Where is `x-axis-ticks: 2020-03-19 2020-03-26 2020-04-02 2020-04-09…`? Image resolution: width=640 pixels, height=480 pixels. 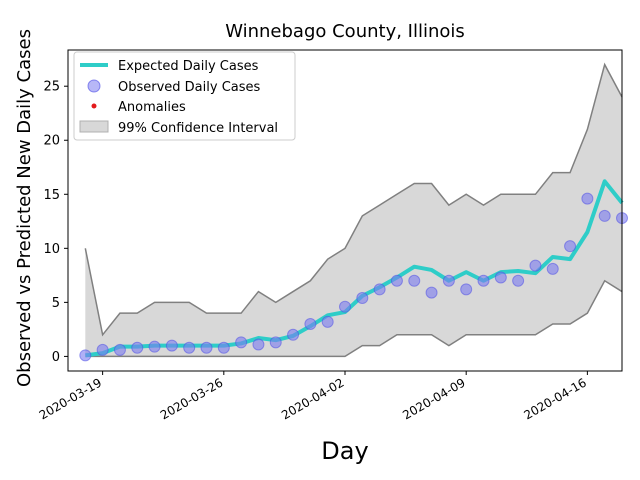
x-axis-ticks: 2020-03-19 2020-03-26 2020-04-02 2020-04-09… is located at coordinates (313, 396).